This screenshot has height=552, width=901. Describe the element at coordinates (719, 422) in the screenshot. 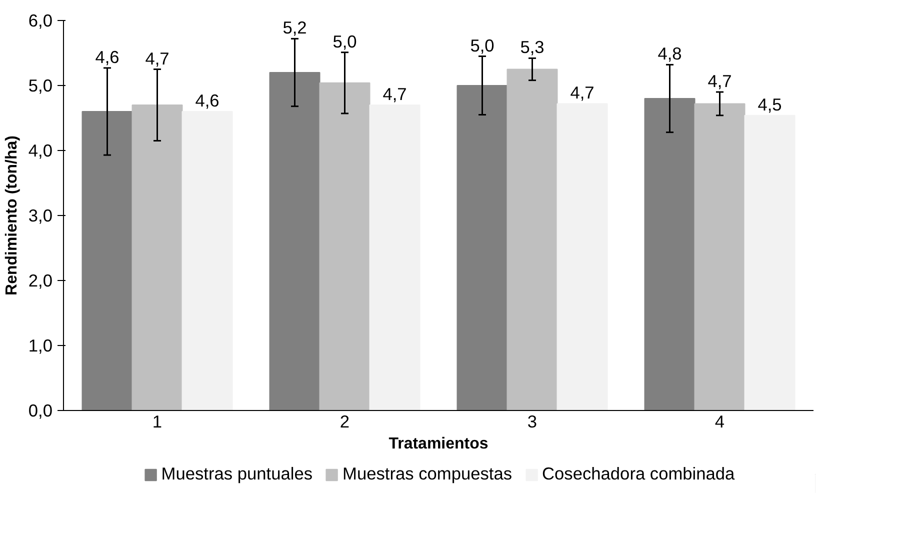

I see `x-tick-label: 4` at that location.